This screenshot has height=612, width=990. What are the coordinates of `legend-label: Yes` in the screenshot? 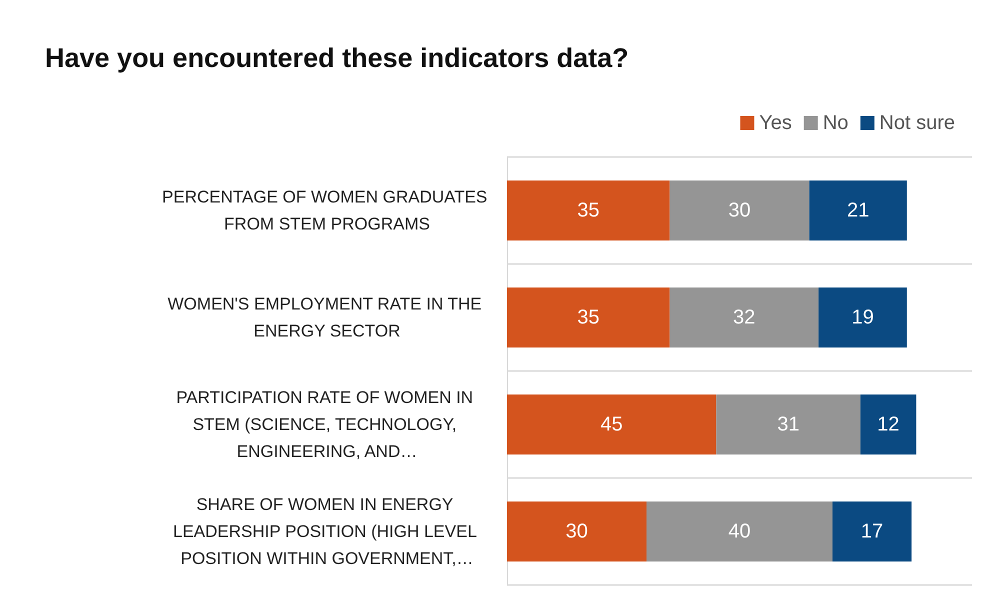 It's located at (775, 123).